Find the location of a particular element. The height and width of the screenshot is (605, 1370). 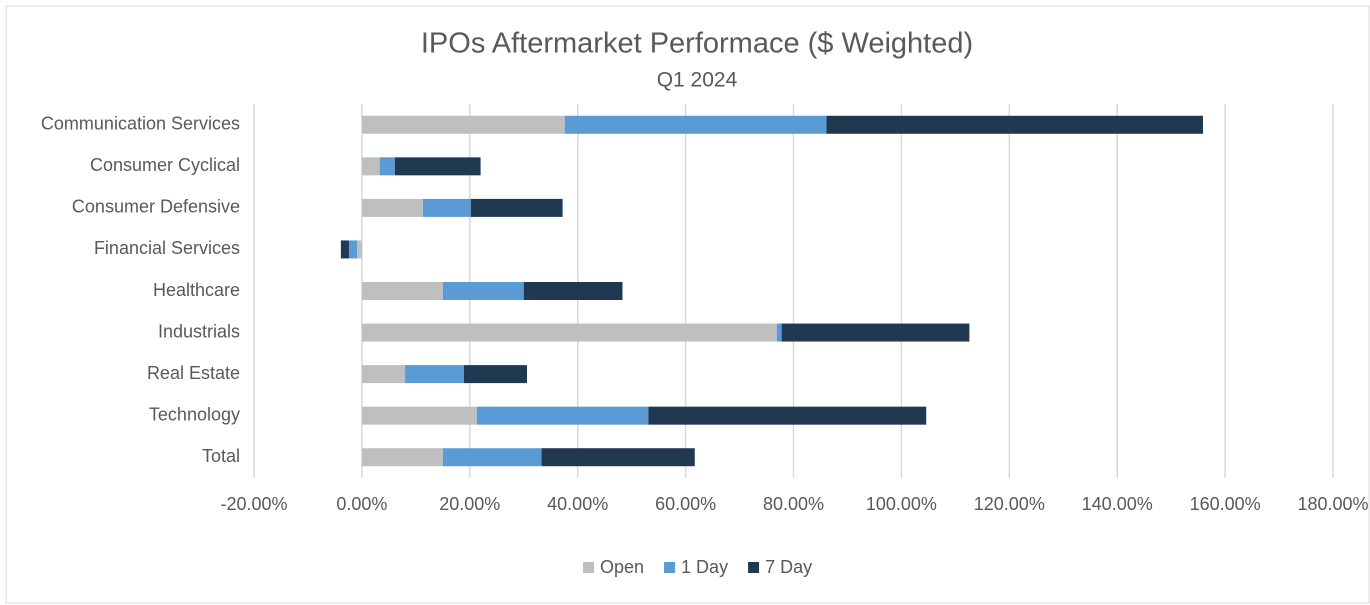

legend-label: Open is located at coordinates (622, 567).